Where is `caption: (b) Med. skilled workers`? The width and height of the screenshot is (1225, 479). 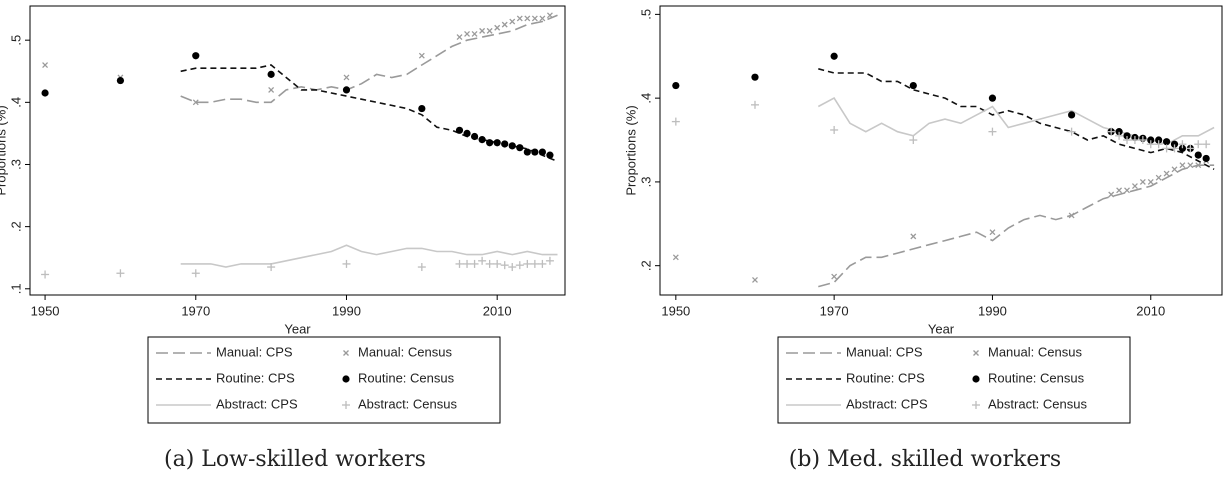
caption: (b) Med. skilled workers is located at coordinates (925, 459).